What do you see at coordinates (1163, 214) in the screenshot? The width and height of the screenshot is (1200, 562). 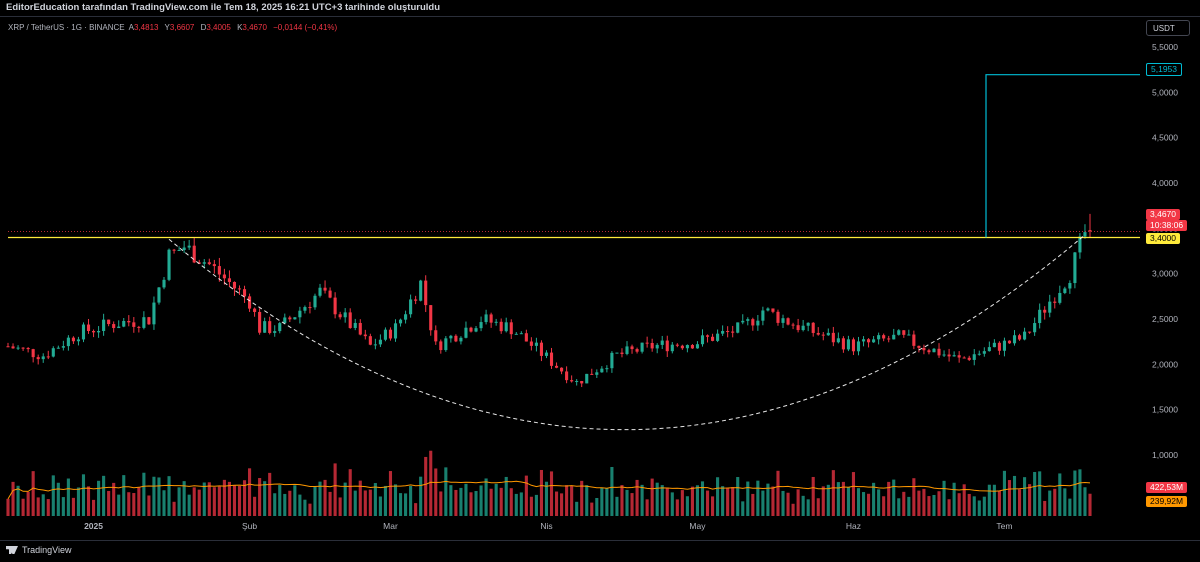 I see `last-price-tag: 3,4670` at bounding box center [1163, 214].